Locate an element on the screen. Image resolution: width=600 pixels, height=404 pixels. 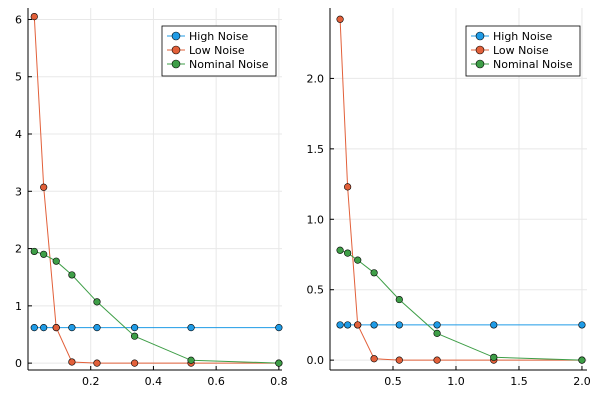
y-tick-label: 3 is located at coordinates (18, 191).